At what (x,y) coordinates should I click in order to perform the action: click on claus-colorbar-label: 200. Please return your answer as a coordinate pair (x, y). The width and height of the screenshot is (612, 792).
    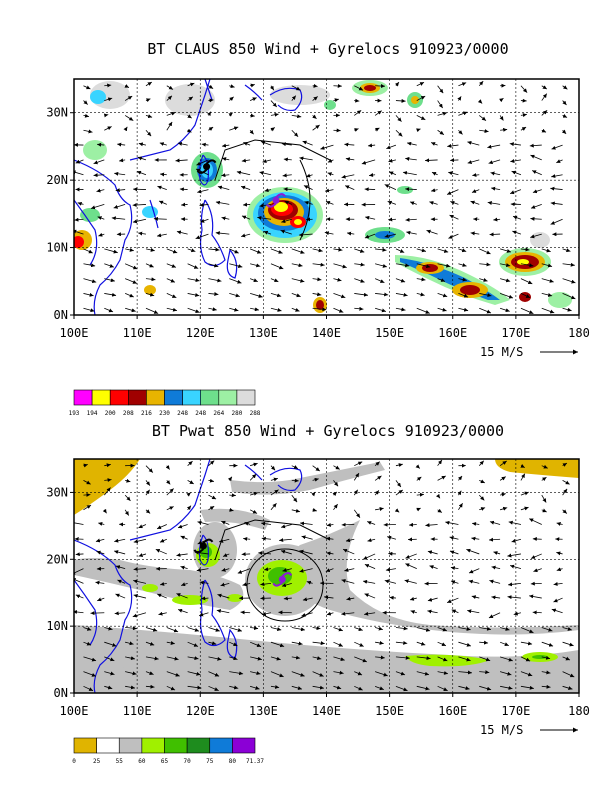
    Looking at the image, I should click on (110, 413).